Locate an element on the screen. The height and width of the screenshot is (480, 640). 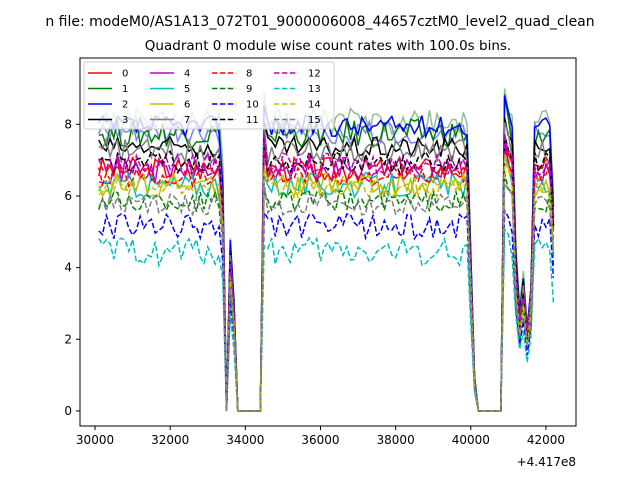
x-axis: 30000 32000 34000 36000 38000 40000 42000 is located at coordinates (320, 436).